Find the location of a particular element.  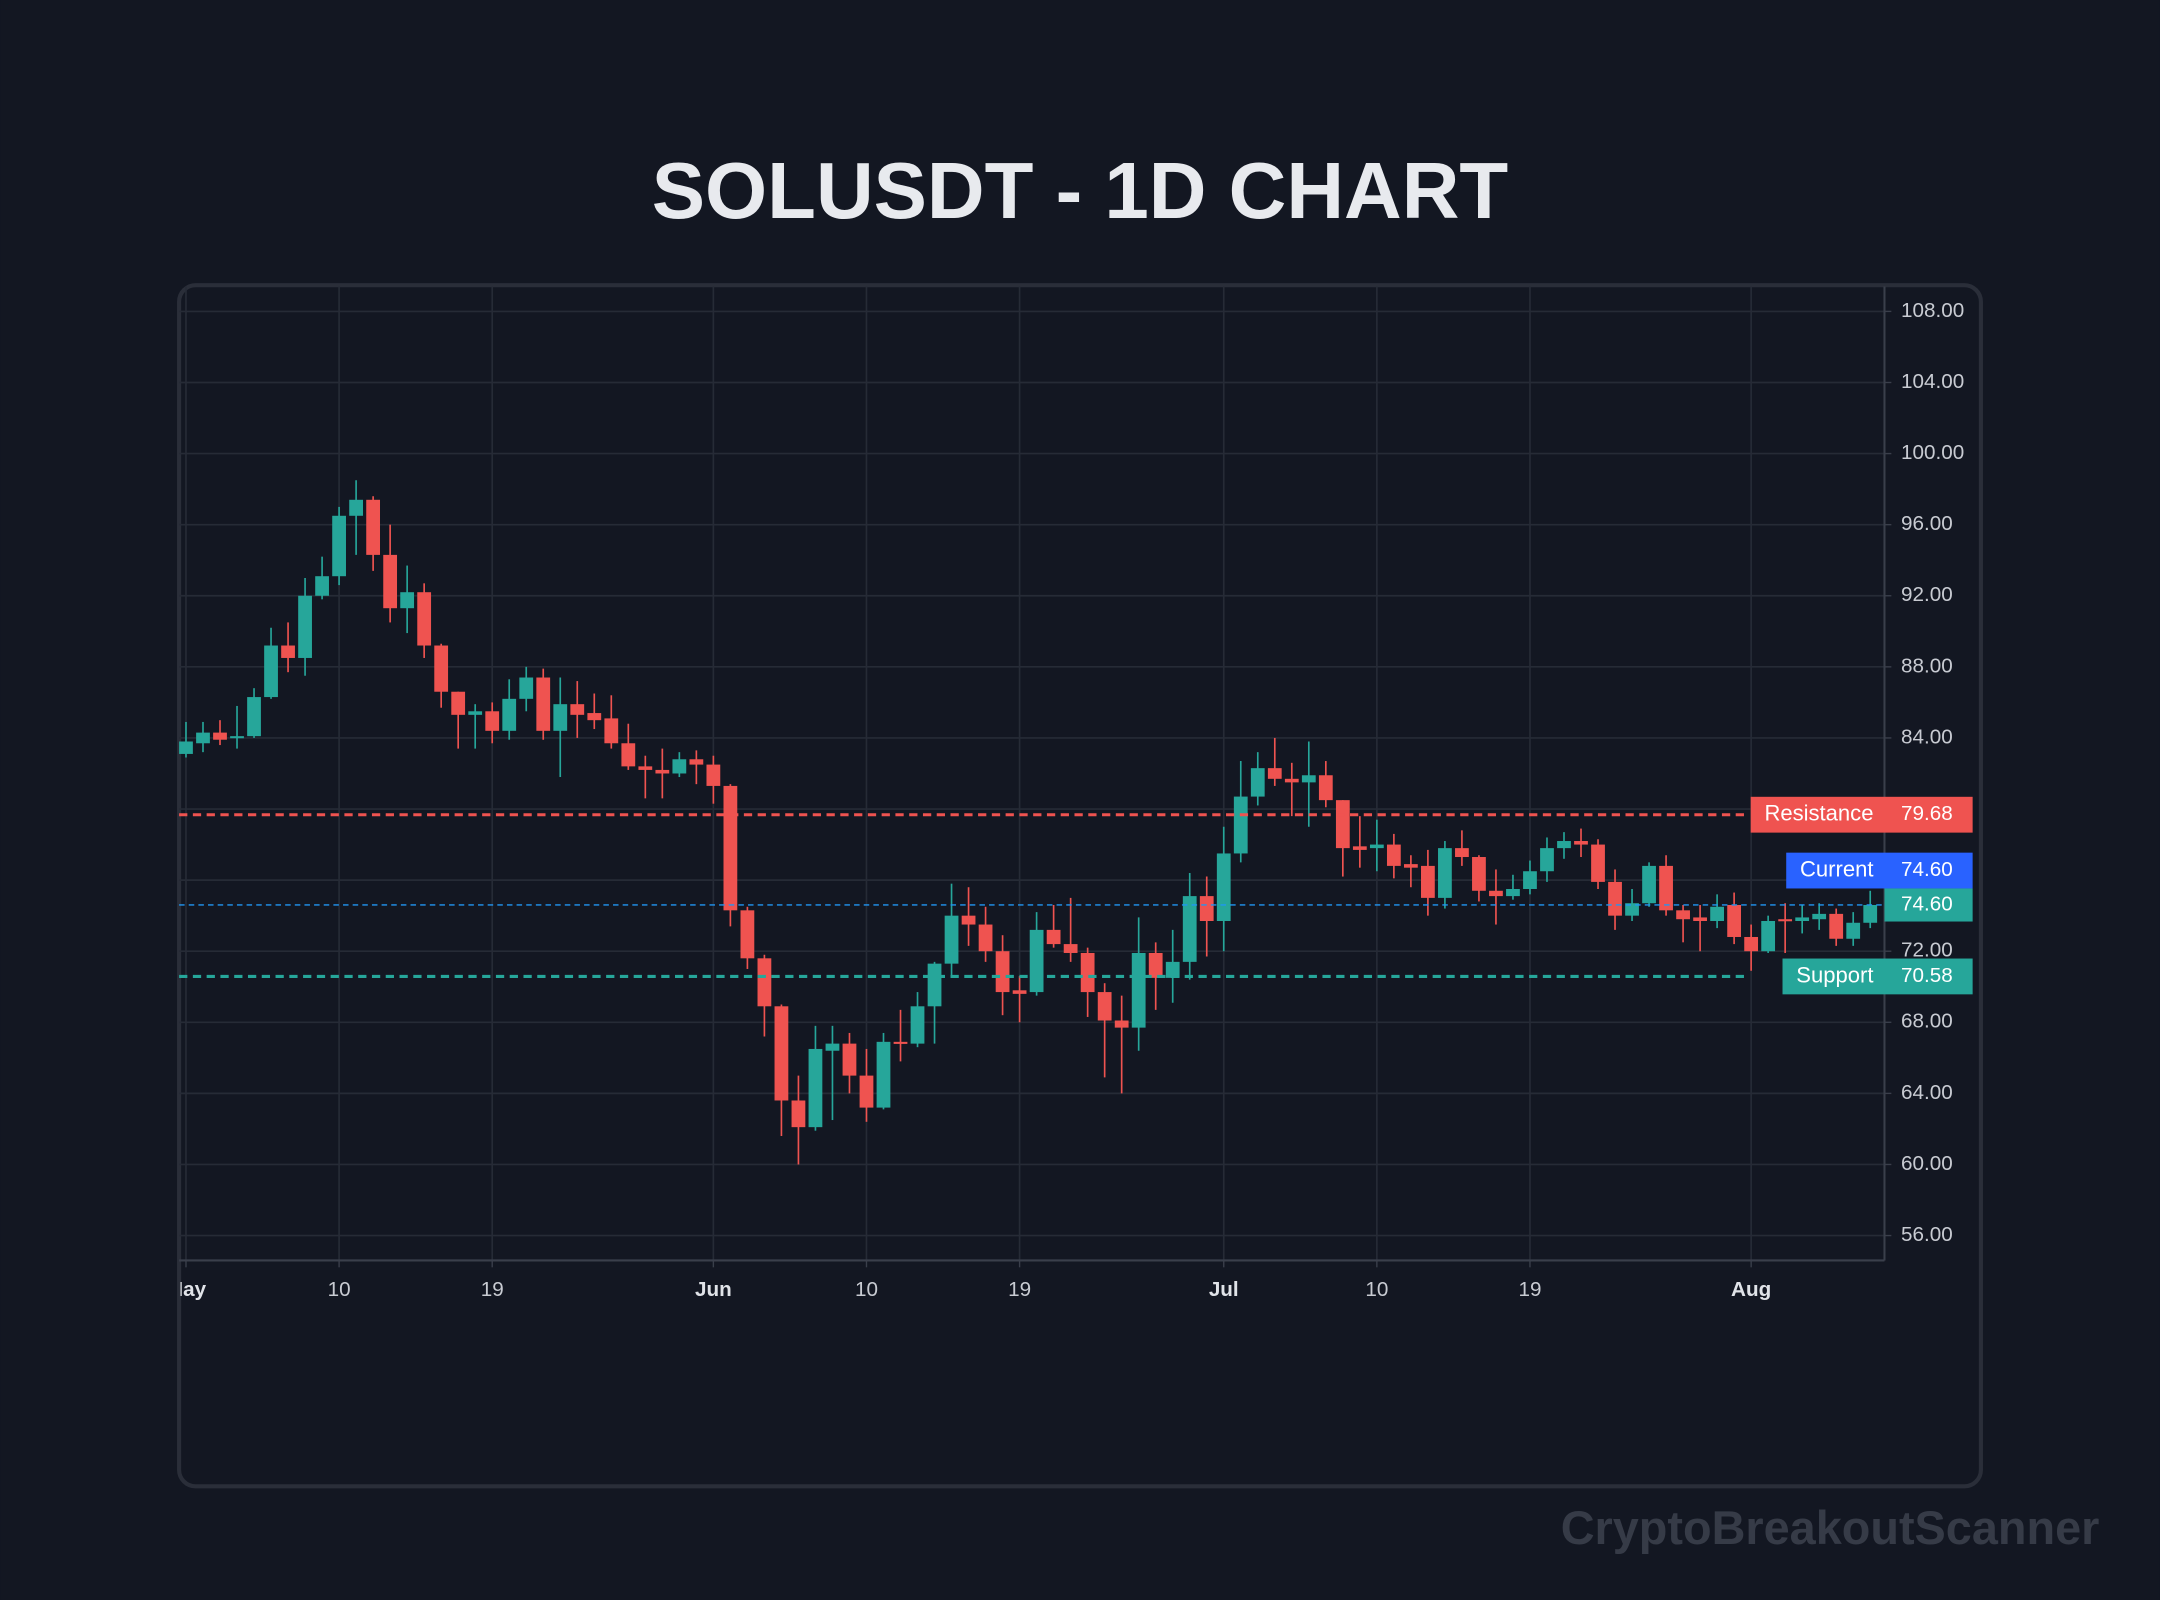

y-tick-label: 68.00 is located at coordinates (1927, 1021).